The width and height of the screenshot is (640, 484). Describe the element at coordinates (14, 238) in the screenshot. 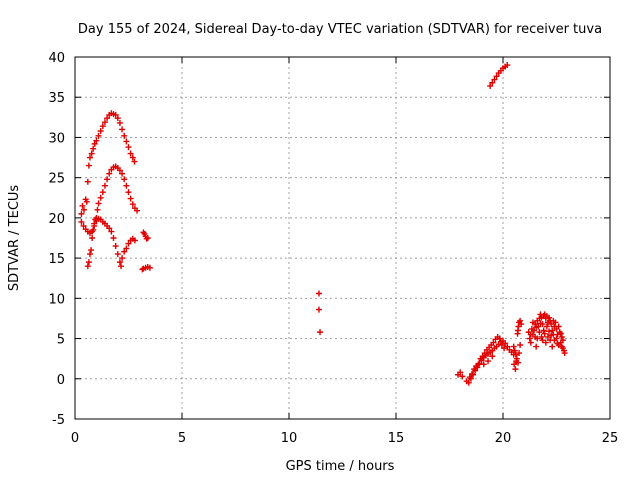

I see `y-axis-label: SDTVAR / TECUs` at that location.